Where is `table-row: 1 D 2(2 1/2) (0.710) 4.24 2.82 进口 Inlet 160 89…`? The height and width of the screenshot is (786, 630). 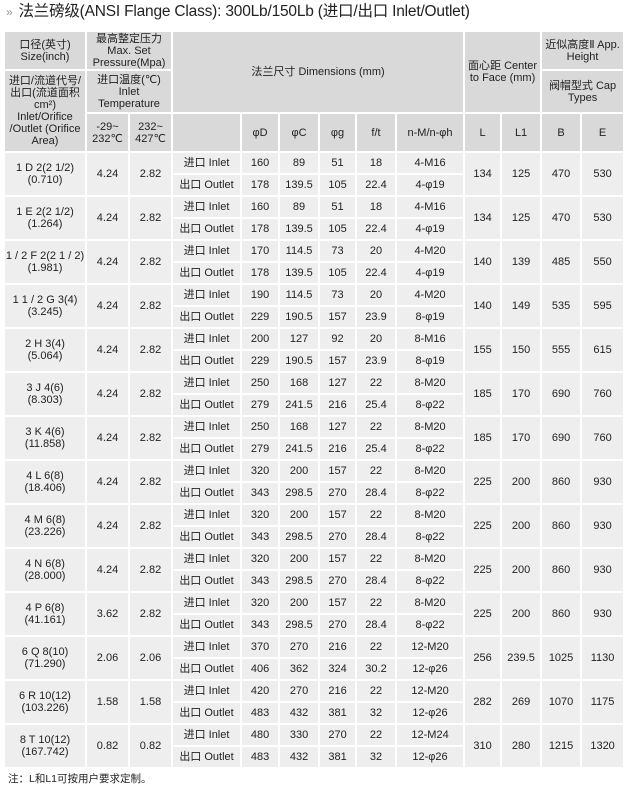 table-row: 1 D 2(2 1/2) (0.710) 4.24 2.82 进口 Inlet 160 89… is located at coordinates (314, 174).